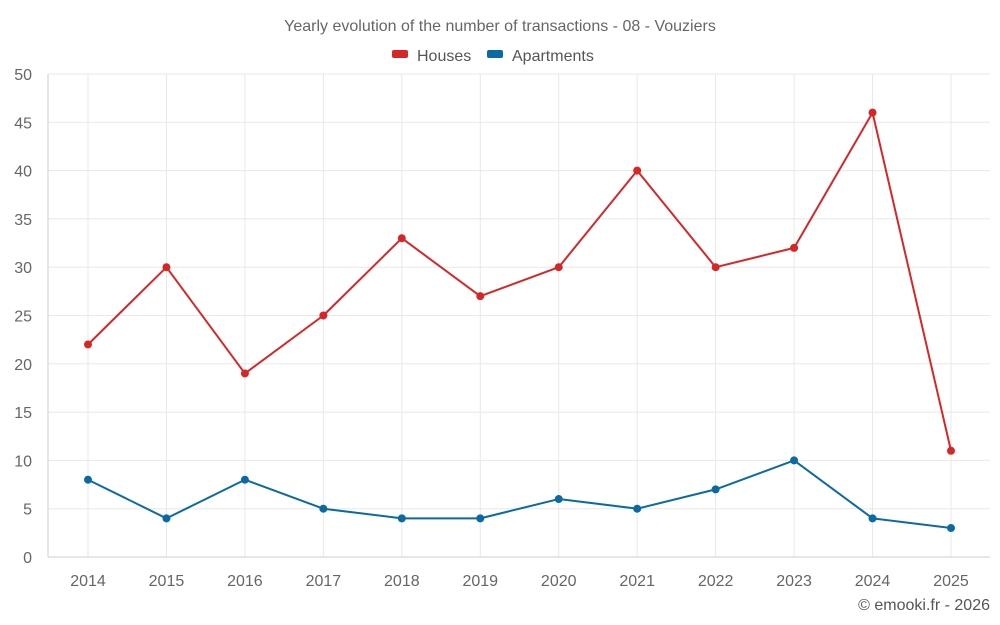  What do you see at coordinates (951, 581) in the screenshot?
I see `x-tick-label: 2025` at bounding box center [951, 581].